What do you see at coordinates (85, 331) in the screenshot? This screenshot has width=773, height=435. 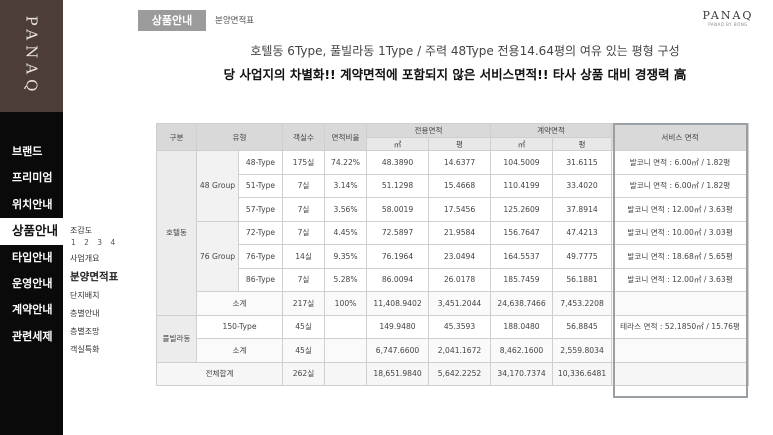 I see `submenu-item-floor-view: 층별조망` at bounding box center [85, 331].